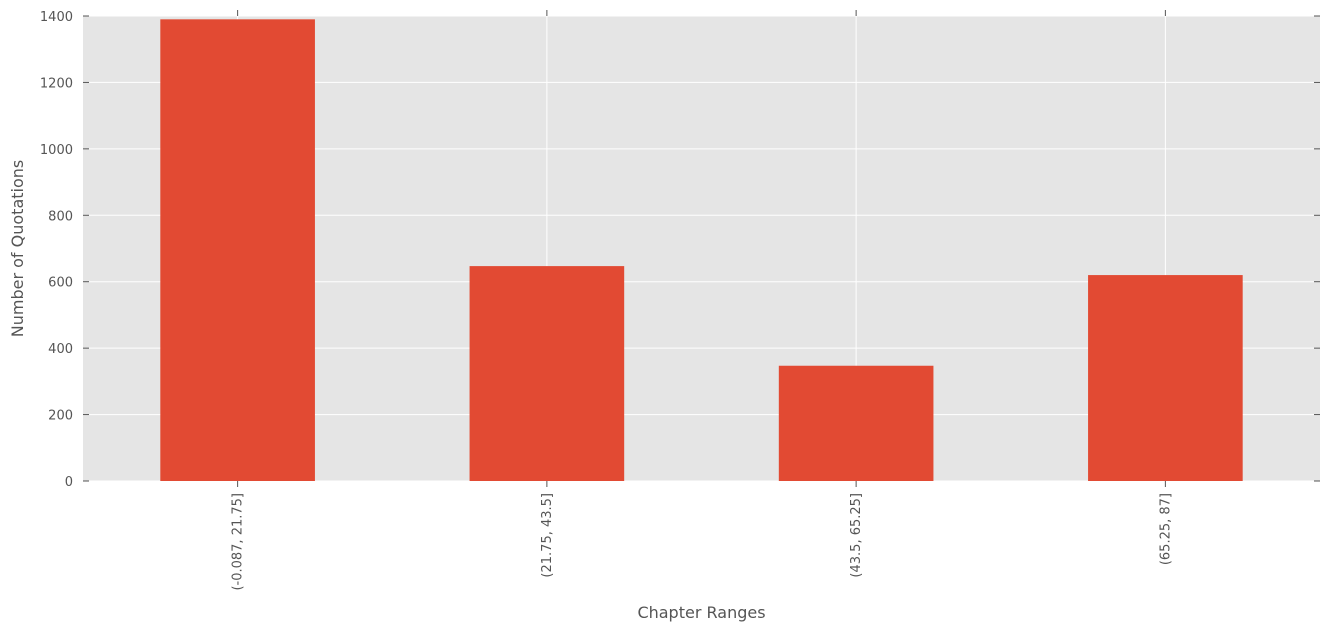 The image size is (1331, 631). What do you see at coordinates (701, 612) in the screenshot?
I see `x-axis-label: Chapter Ranges` at bounding box center [701, 612].